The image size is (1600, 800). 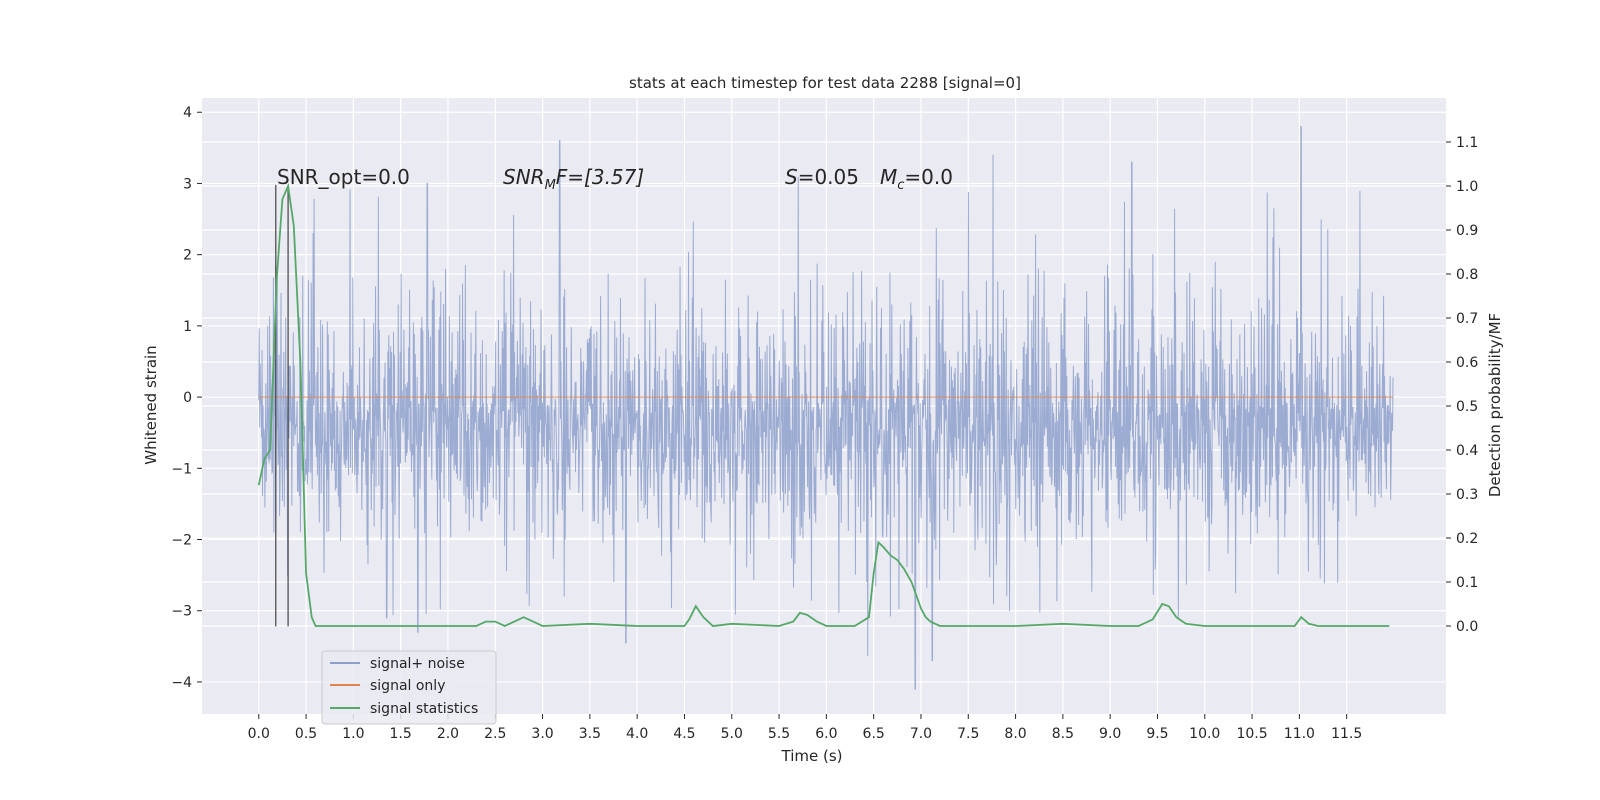 I want to click on snr-opt-annotation: SNR_opt=0.0, so click(x=343, y=177).